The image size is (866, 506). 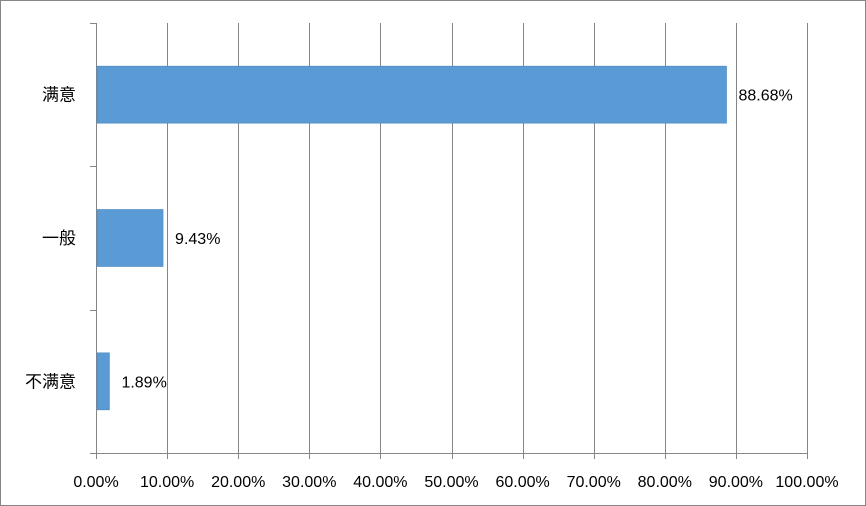 I want to click on x-tick-label: 40.00%, so click(x=380, y=482).